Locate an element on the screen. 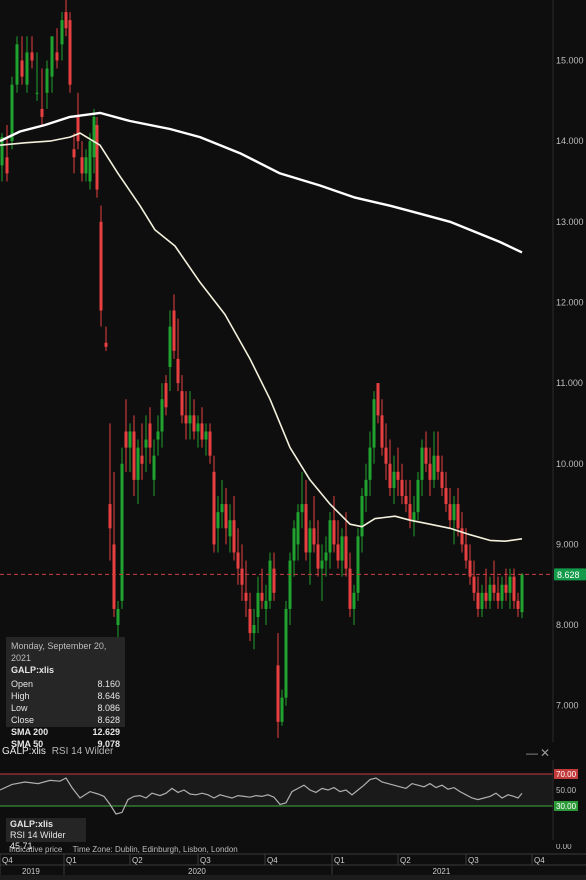 The width and height of the screenshot is (586, 880). ohlc-label: Low is located at coordinates (19, 708).